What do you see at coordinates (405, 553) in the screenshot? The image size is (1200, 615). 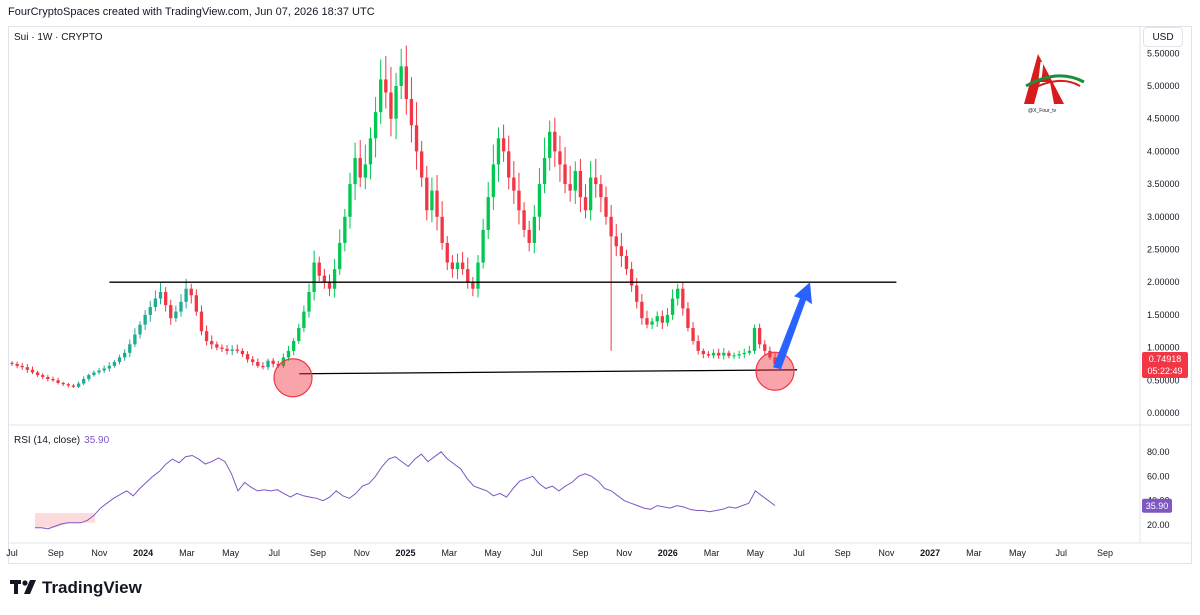 I see `time-tick-label: 2025` at bounding box center [405, 553].